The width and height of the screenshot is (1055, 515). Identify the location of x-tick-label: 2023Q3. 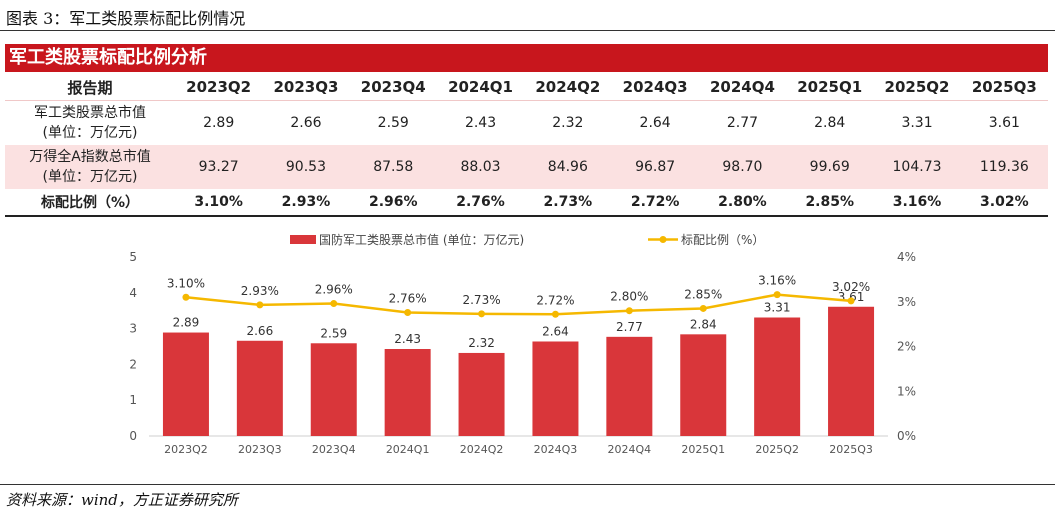
(260, 449).